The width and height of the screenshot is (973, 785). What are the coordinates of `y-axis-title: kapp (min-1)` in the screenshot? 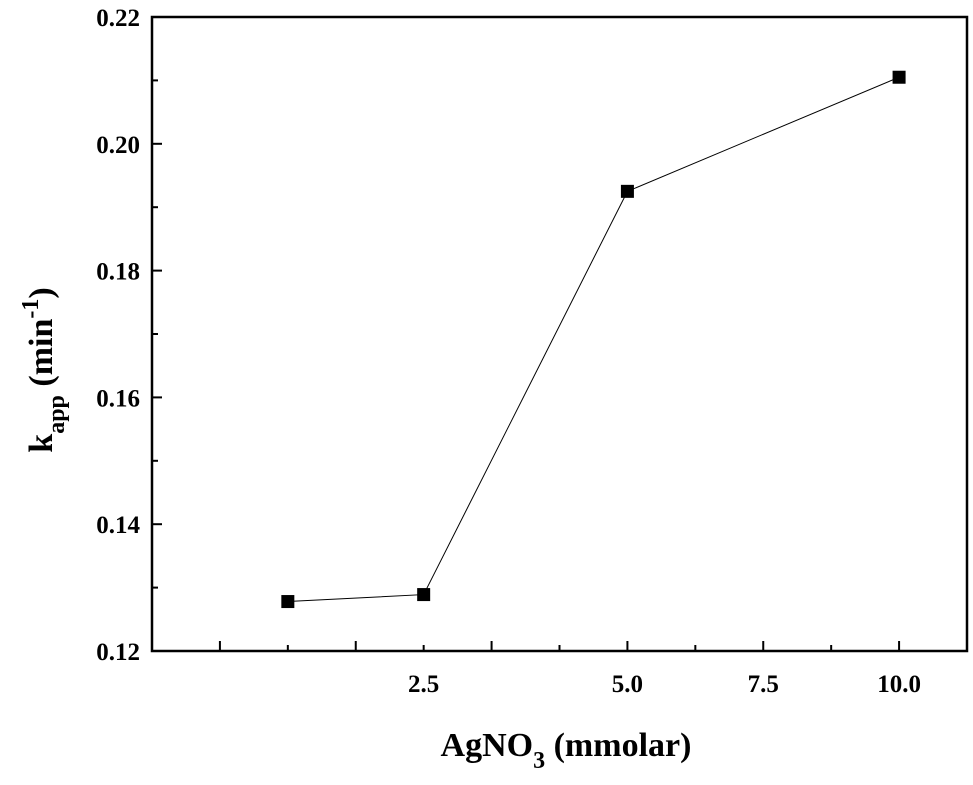 It's located at (44, 369).